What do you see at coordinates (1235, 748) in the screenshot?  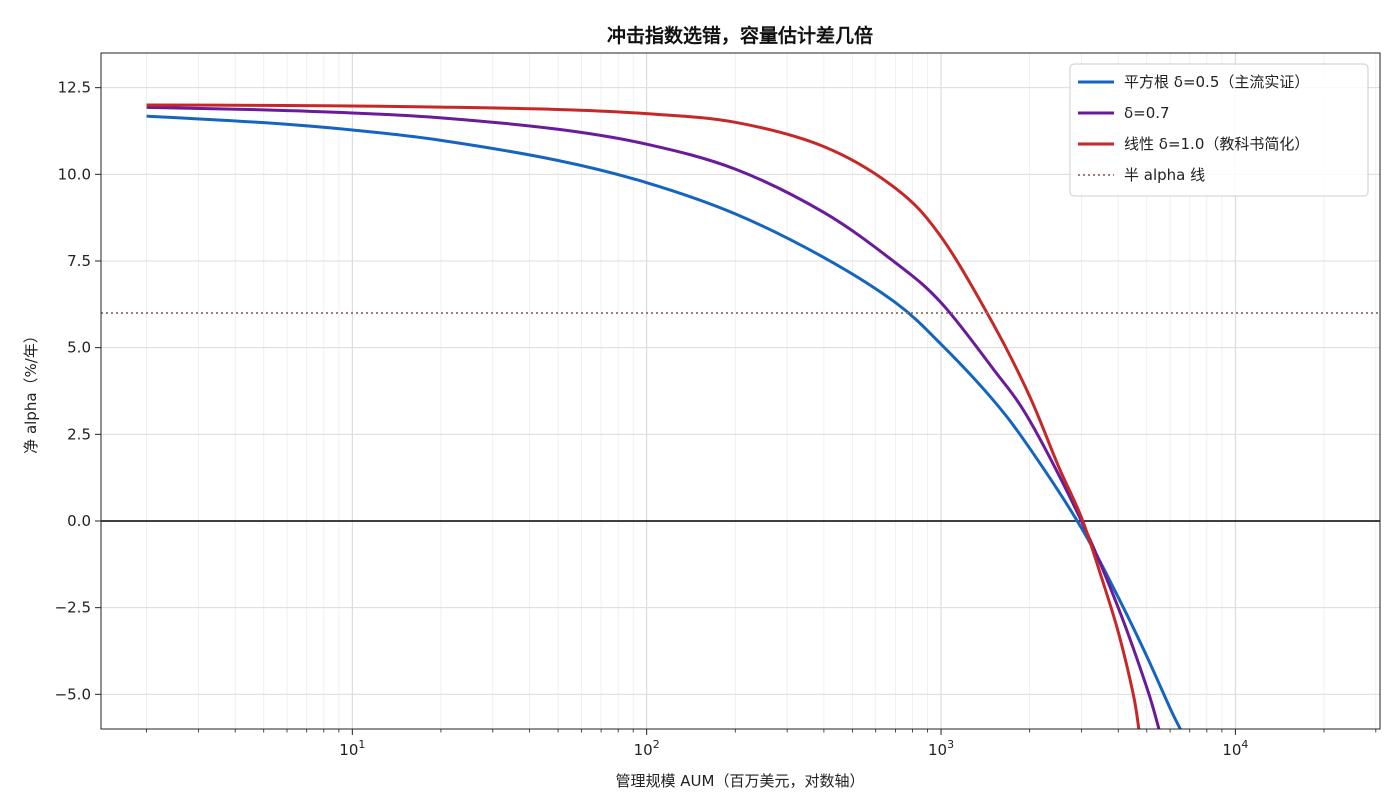 I see `x-tick-label: 10⁴` at bounding box center [1235, 748].